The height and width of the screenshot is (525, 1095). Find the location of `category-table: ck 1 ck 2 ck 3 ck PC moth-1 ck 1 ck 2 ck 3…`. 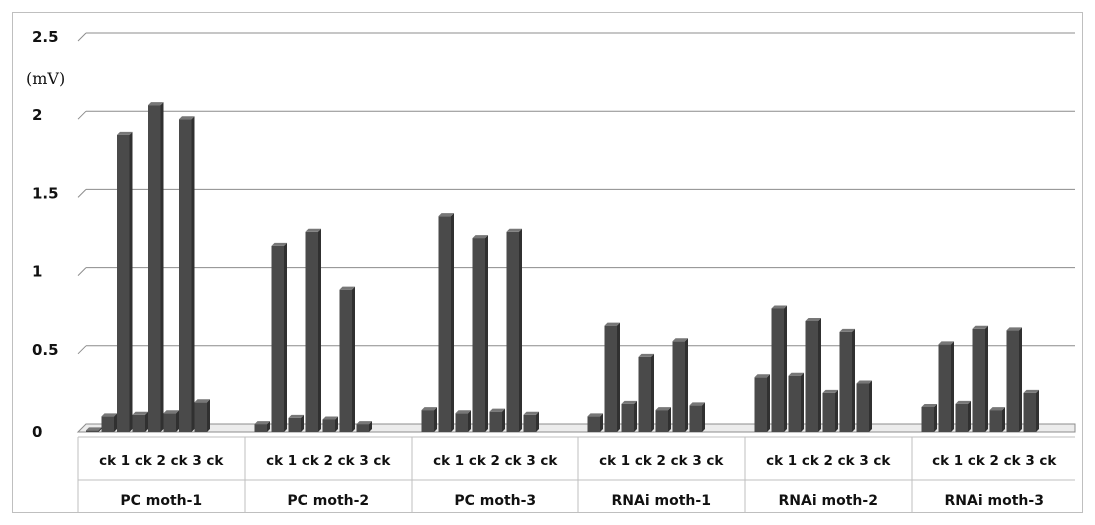

category-table: ck 1 ck 2 ck 3 ck PC moth-1 ck 1 ck 2 ck 3… is located at coordinates (576, 474).